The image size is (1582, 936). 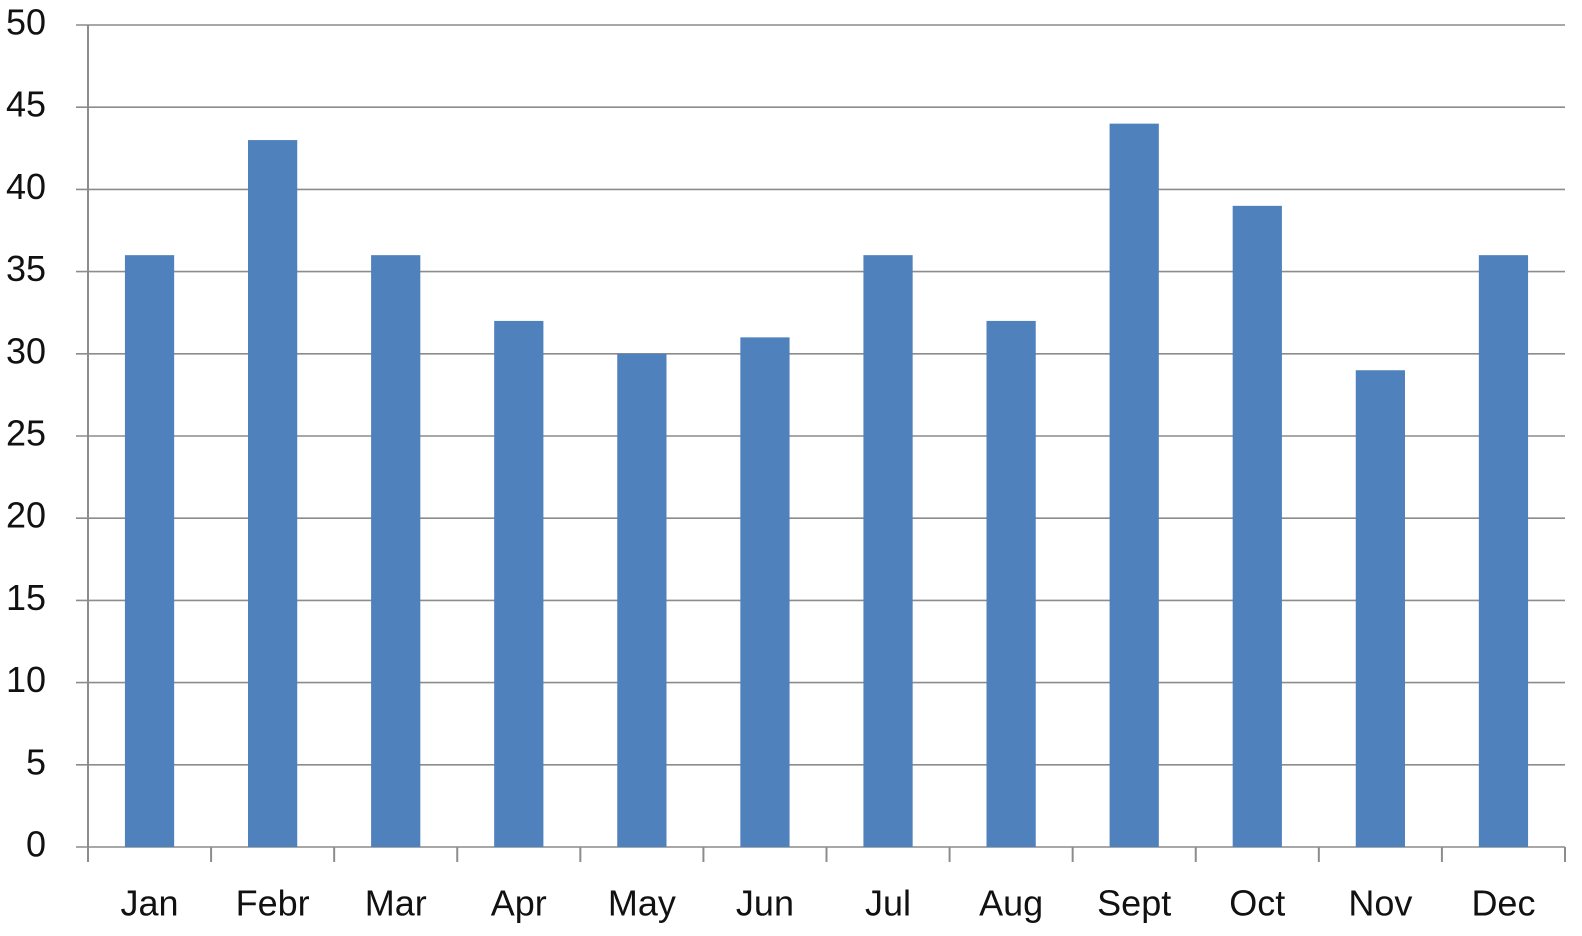 What do you see at coordinates (36, 761) in the screenshot?
I see `y-tick-label: 5` at bounding box center [36, 761].